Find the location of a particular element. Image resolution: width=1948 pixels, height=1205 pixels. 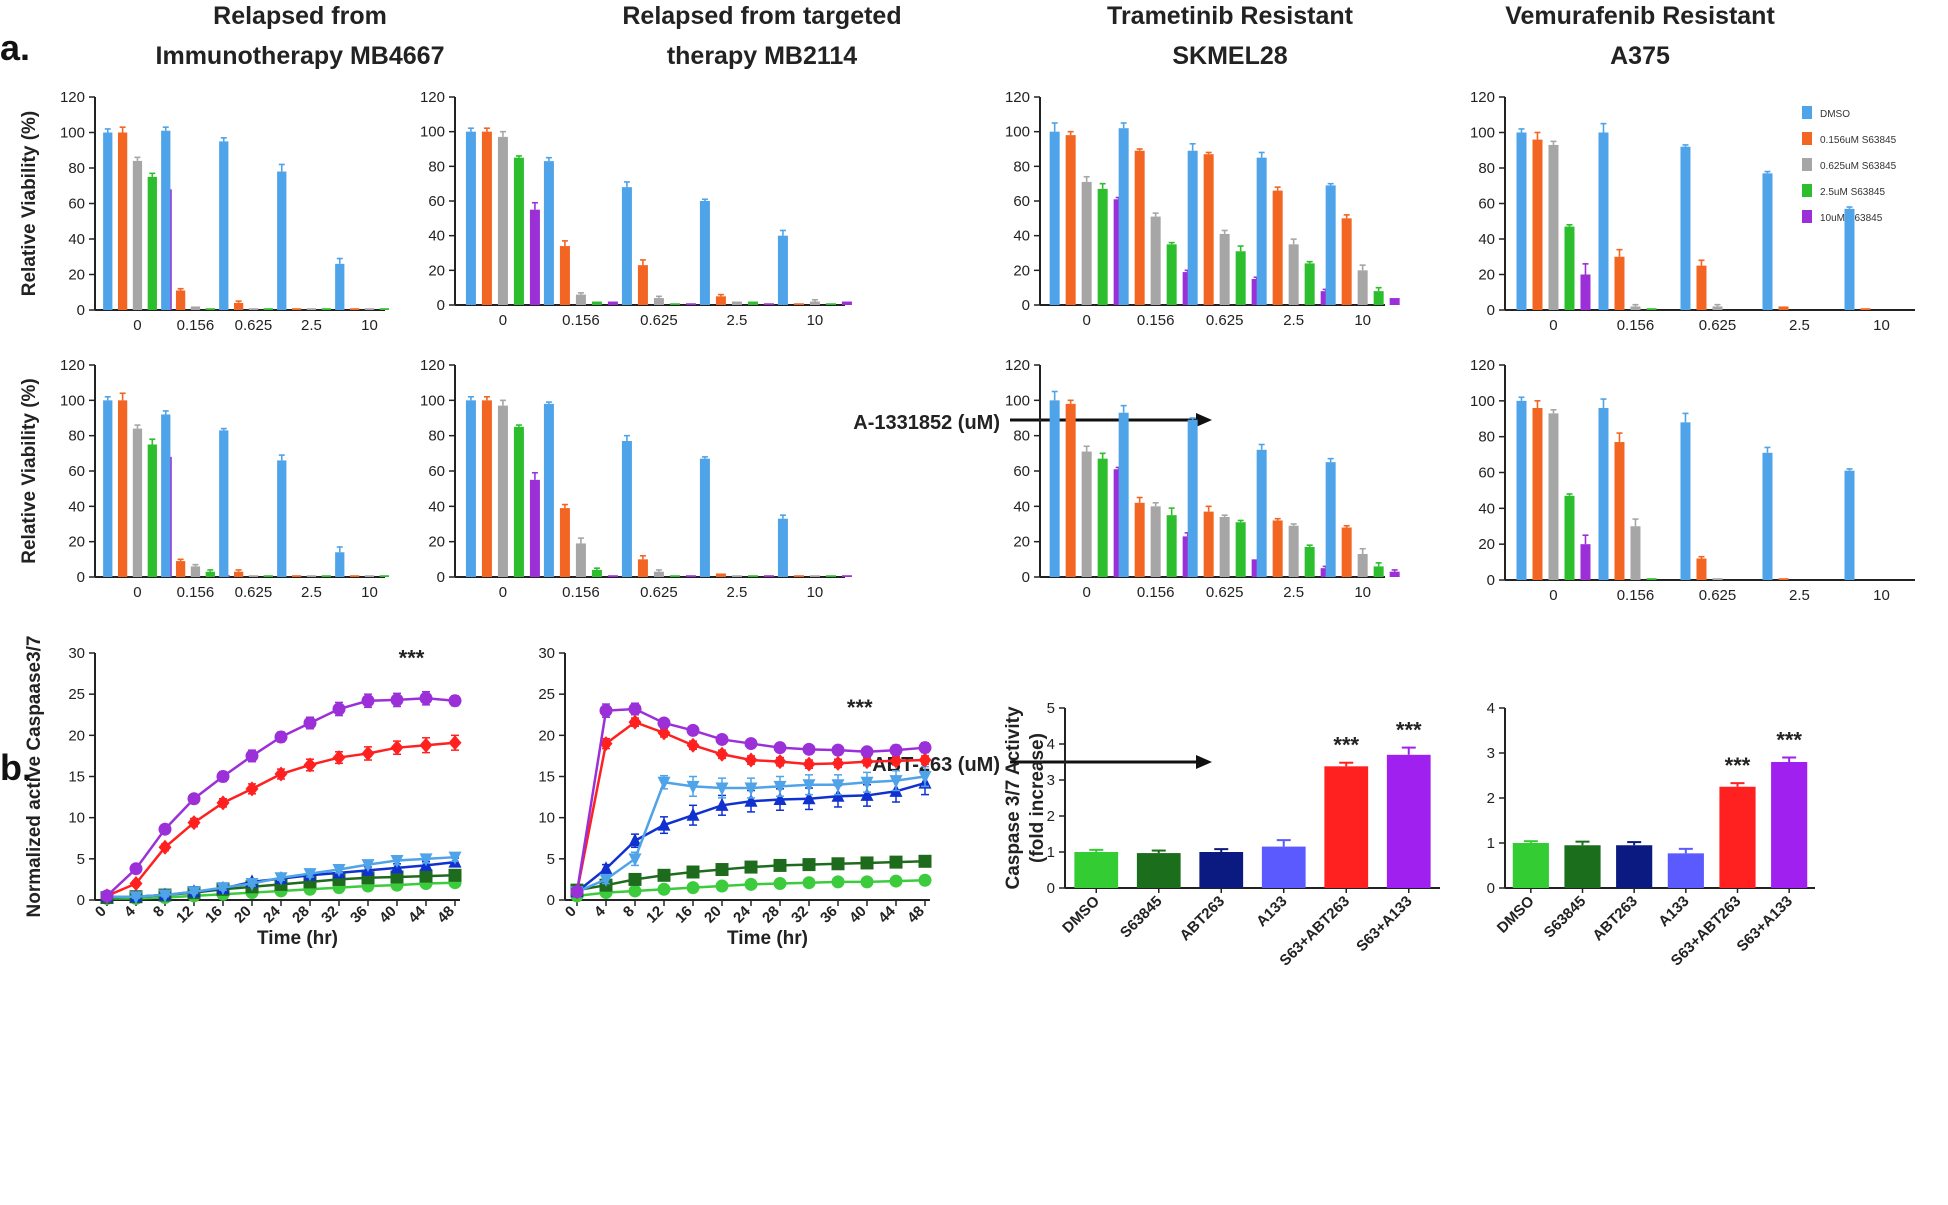

b3-bar-dmso is located at coordinates (1096, 870).